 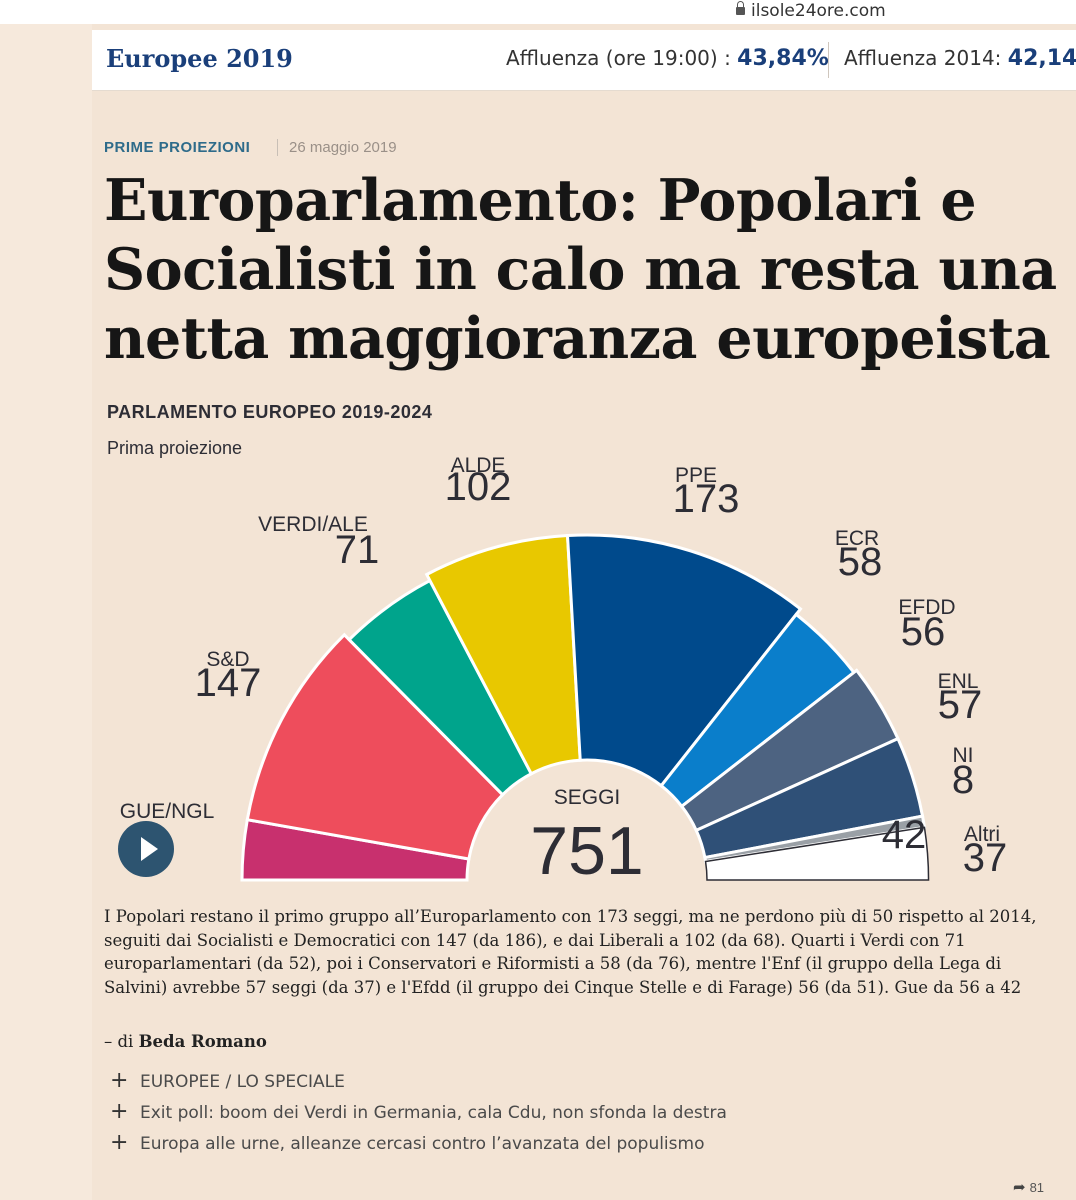 I want to click on chart-subtitle: Prima proiezione, so click(x=175, y=448).